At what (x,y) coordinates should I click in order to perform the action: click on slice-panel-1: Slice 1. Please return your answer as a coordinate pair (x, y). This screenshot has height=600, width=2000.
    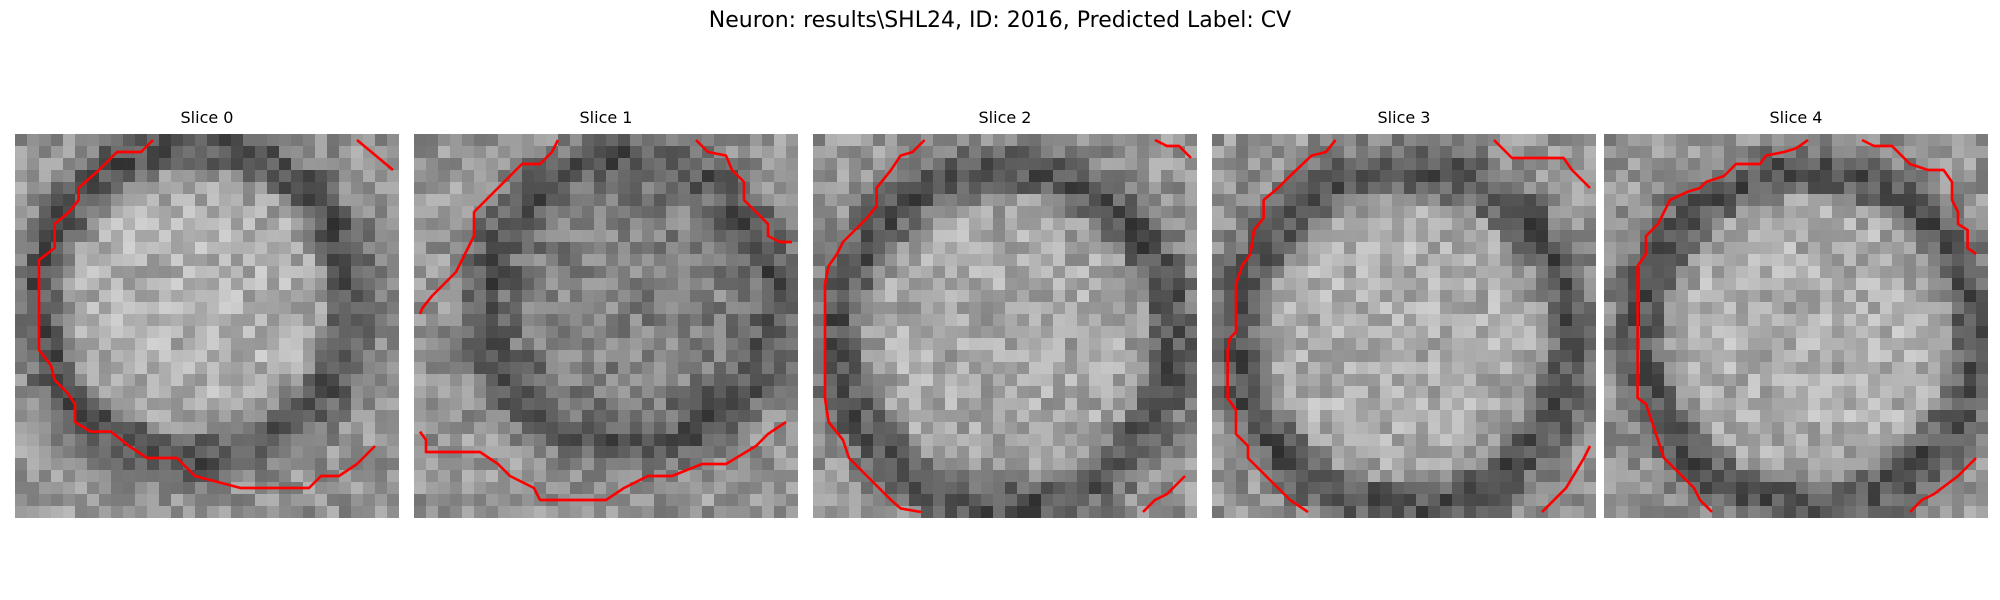
    Looking at the image, I should click on (606, 314).